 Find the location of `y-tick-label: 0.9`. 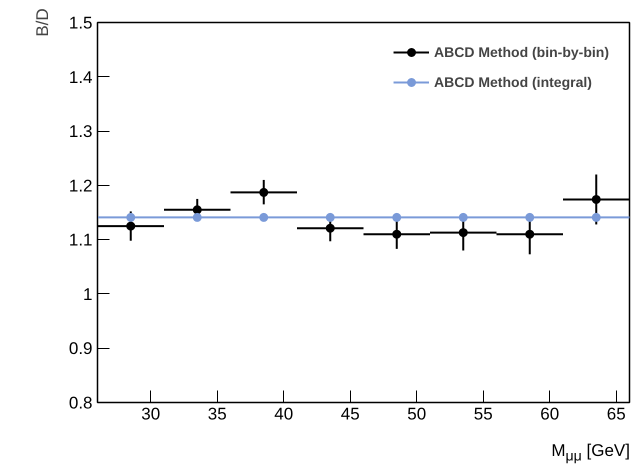

y-tick-label: 0.9 is located at coordinates (80, 348).